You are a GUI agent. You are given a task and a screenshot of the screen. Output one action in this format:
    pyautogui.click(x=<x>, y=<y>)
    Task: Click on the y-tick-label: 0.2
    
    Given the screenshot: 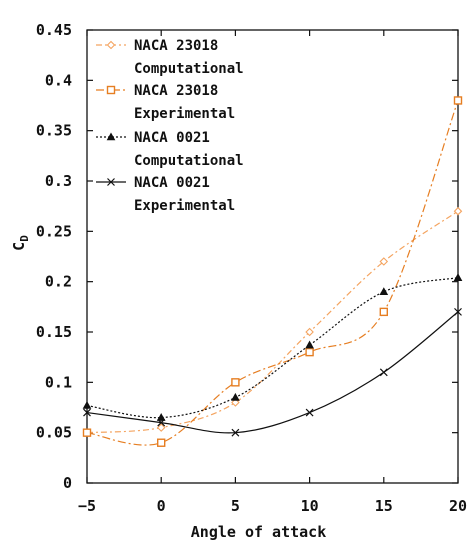 What is the action you would take?
    pyautogui.click(x=58, y=282)
    